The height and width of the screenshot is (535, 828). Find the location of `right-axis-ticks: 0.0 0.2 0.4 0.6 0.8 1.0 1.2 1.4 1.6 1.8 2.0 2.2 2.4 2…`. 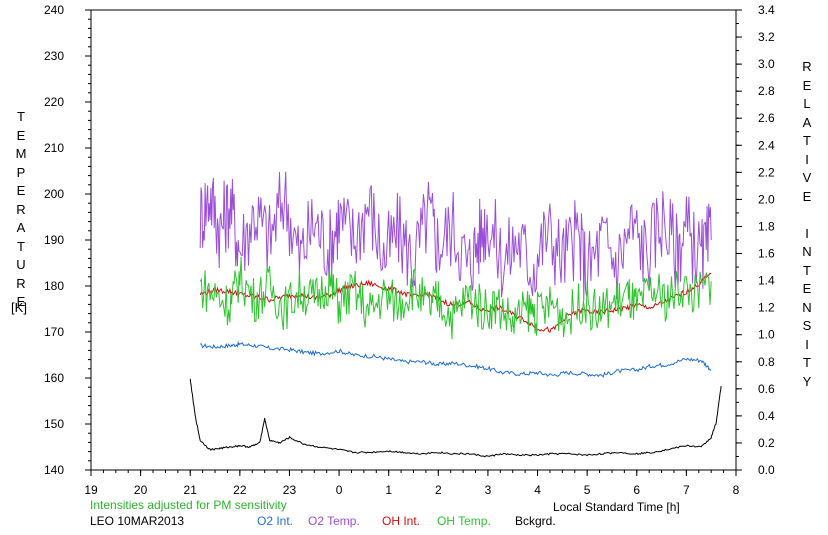

right-axis-ticks: 0.0 0.2 0.4 0.6 0.8 1.0 1.2 1.4 1.6 1.8 2.0 2.2 2.4 2… is located at coordinates (755, 240).